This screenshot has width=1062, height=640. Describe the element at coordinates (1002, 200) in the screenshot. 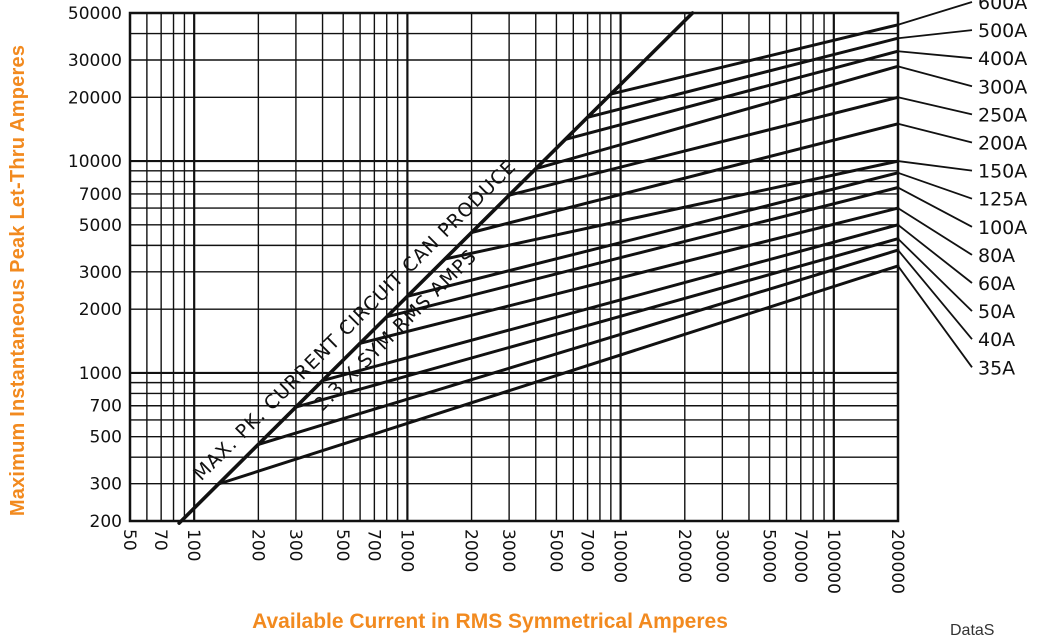

I see `rating-label: 125A` at that location.